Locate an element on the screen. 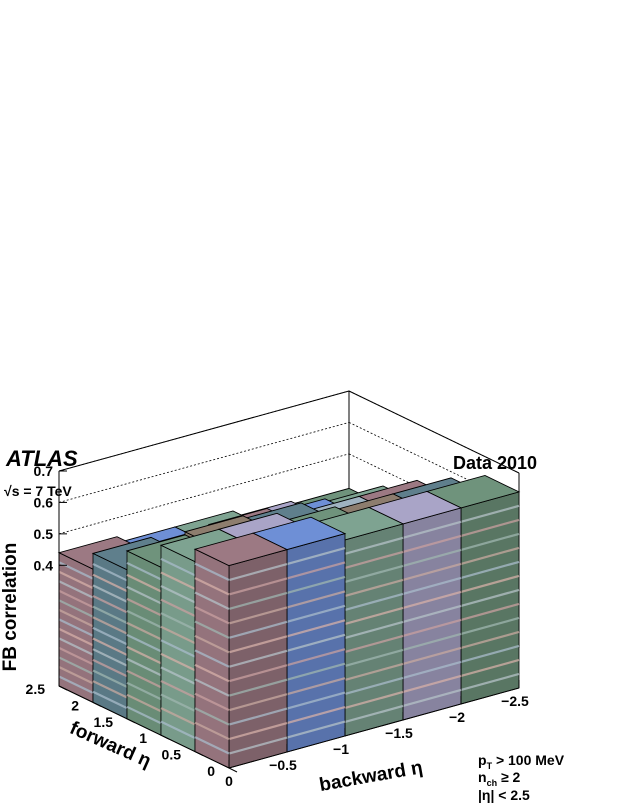  z-tick-label: 0.5 is located at coordinates (44, 534).